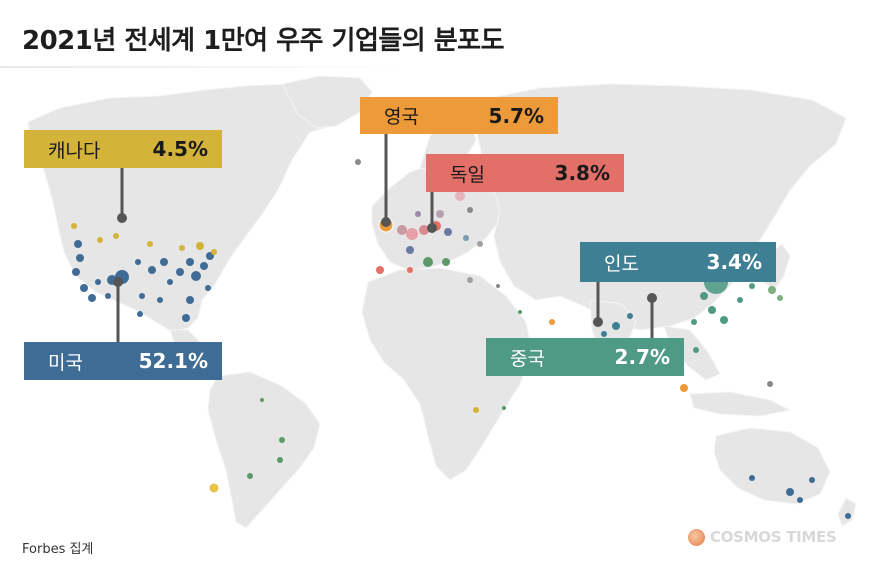  I want to click on label-usa: 미국 52.1%, so click(123, 361).